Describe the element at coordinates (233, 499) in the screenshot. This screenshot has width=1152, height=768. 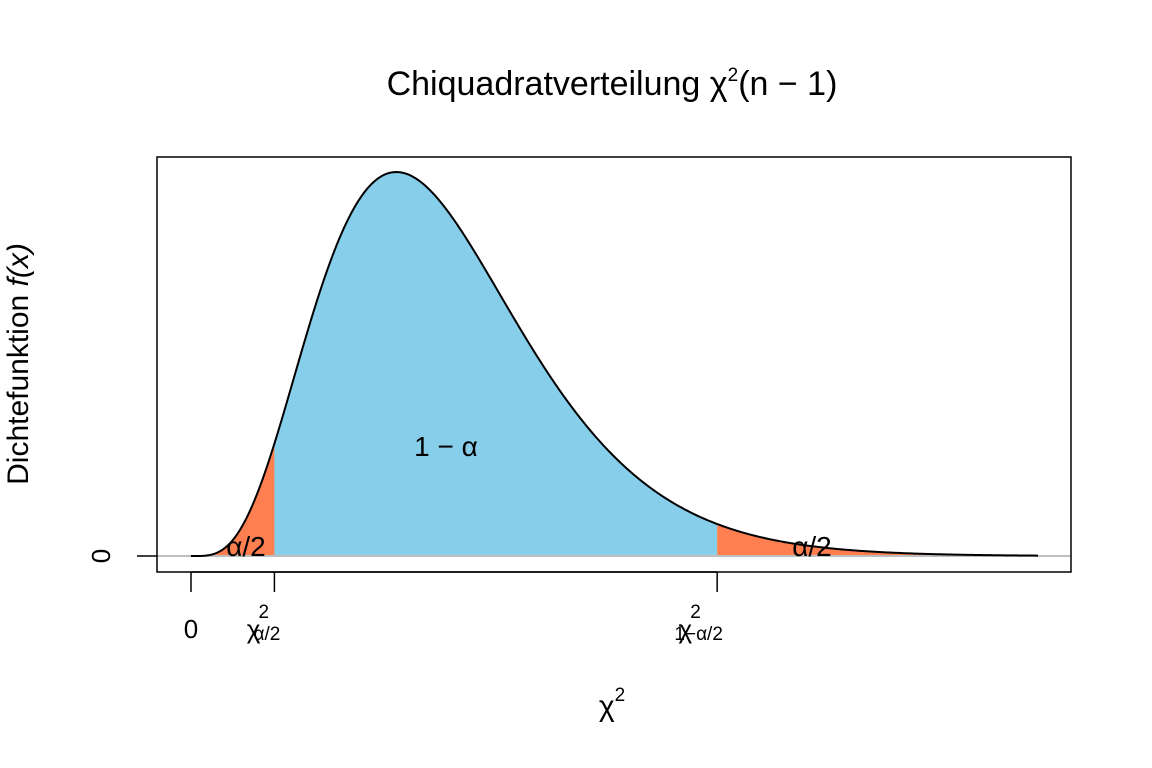
I see `region-lower-tail` at that location.